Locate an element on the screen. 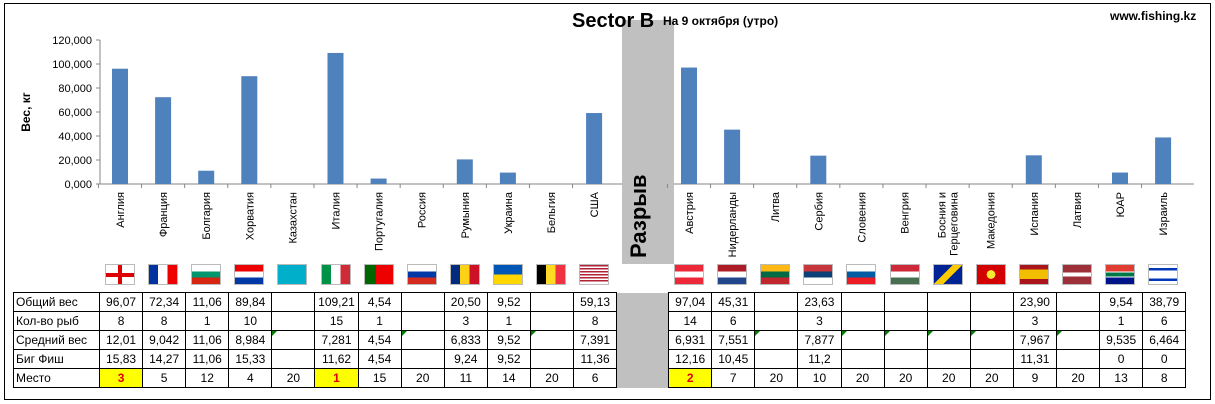 The image size is (1215, 404). category-label: Литва is located at coordinates (776, 206).